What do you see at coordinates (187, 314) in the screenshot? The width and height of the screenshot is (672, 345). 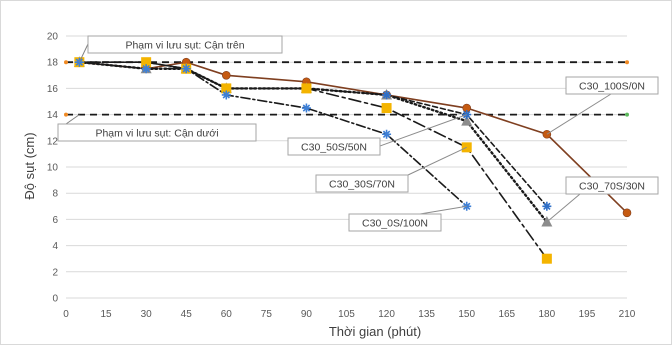 I see `x-tick-label: 45` at bounding box center [187, 314].